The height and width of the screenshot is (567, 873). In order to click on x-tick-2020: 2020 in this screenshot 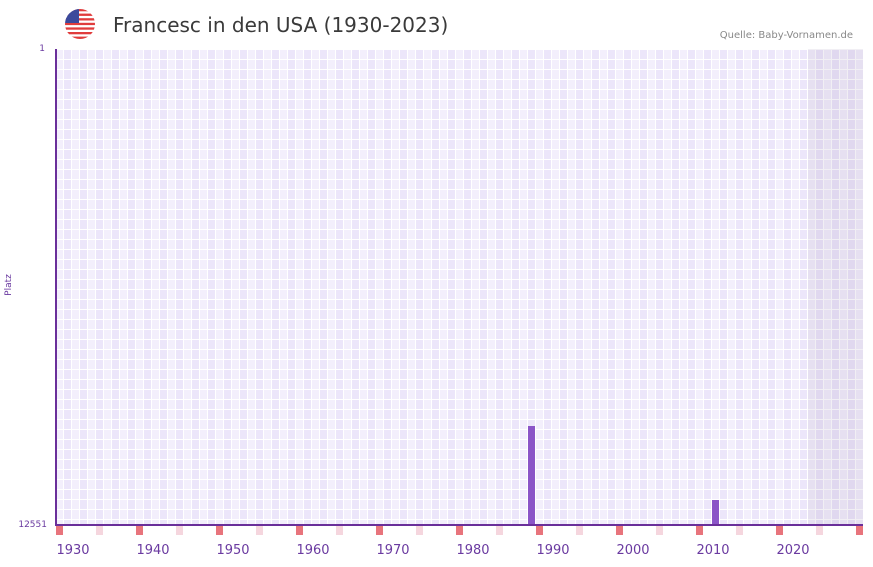, I will do `click(793, 550)`.